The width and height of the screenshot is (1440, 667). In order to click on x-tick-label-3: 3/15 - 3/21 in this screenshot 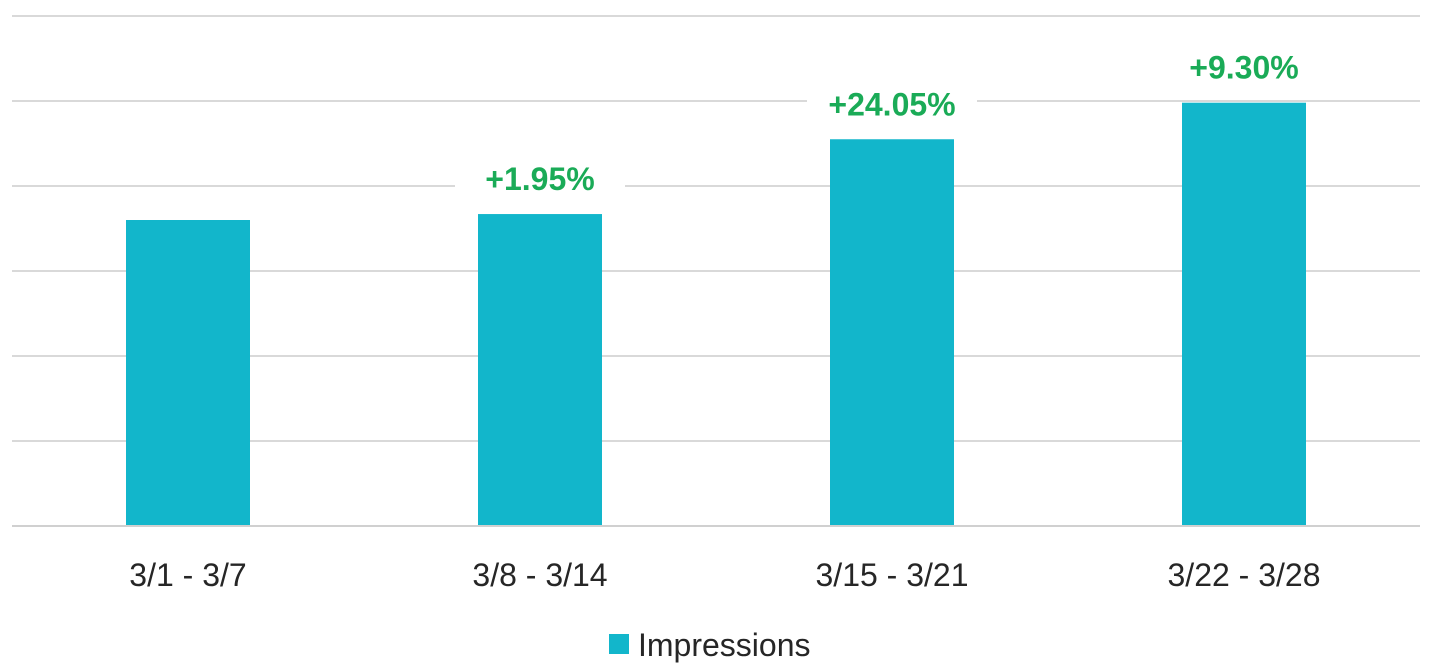, I will do `click(892, 575)`.